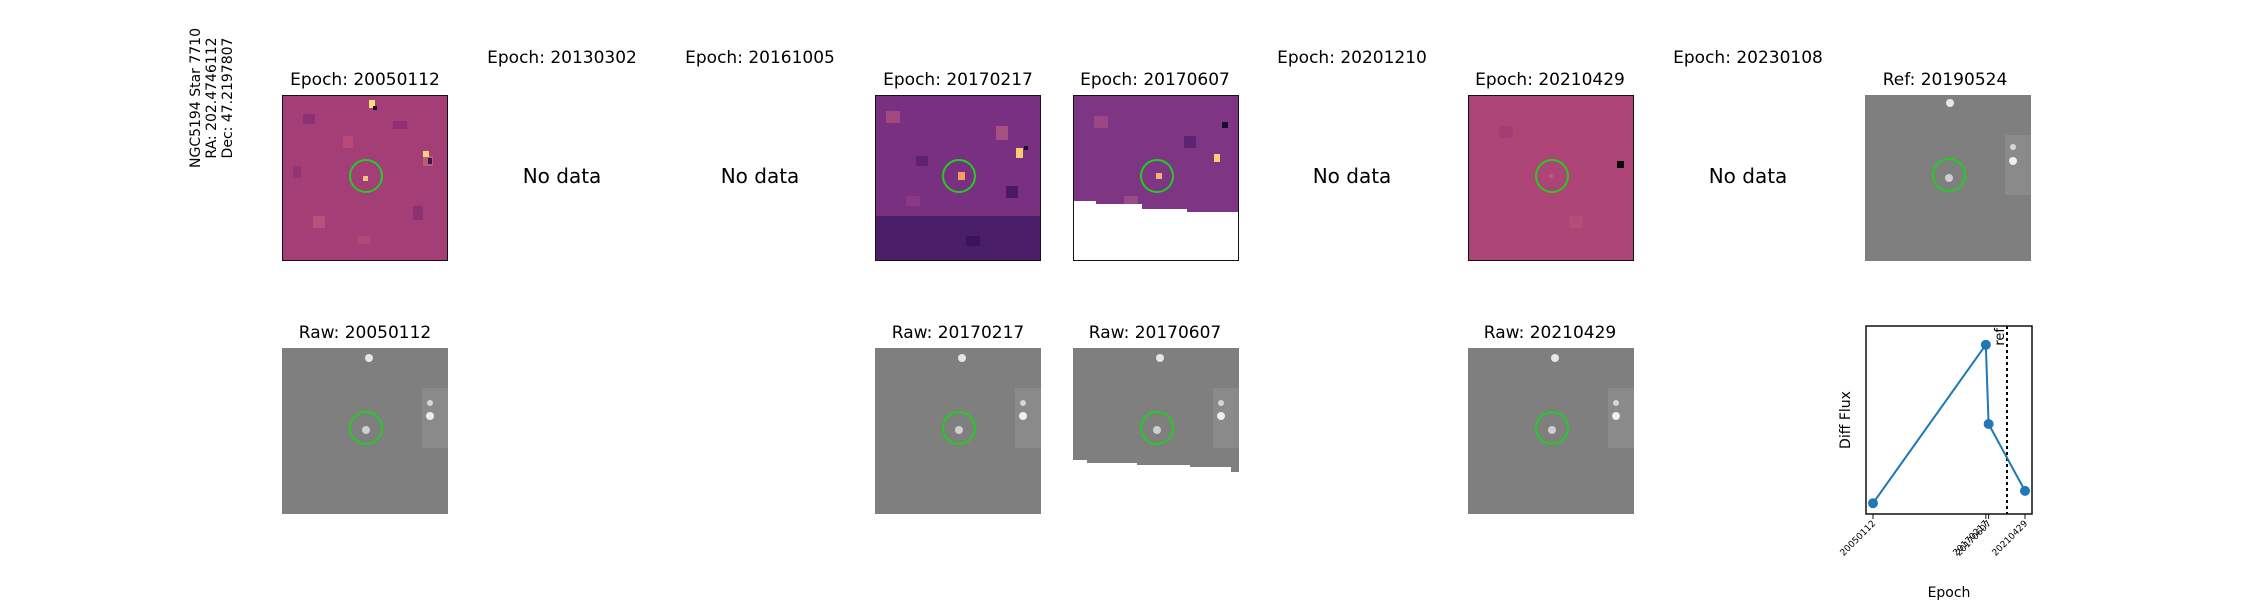 Image resolution: width=2250 pixels, height=600 pixels. What do you see at coordinates (196, 98) in the screenshot?
I see `star-name: NGC5194 Star 7710` at bounding box center [196, 98].